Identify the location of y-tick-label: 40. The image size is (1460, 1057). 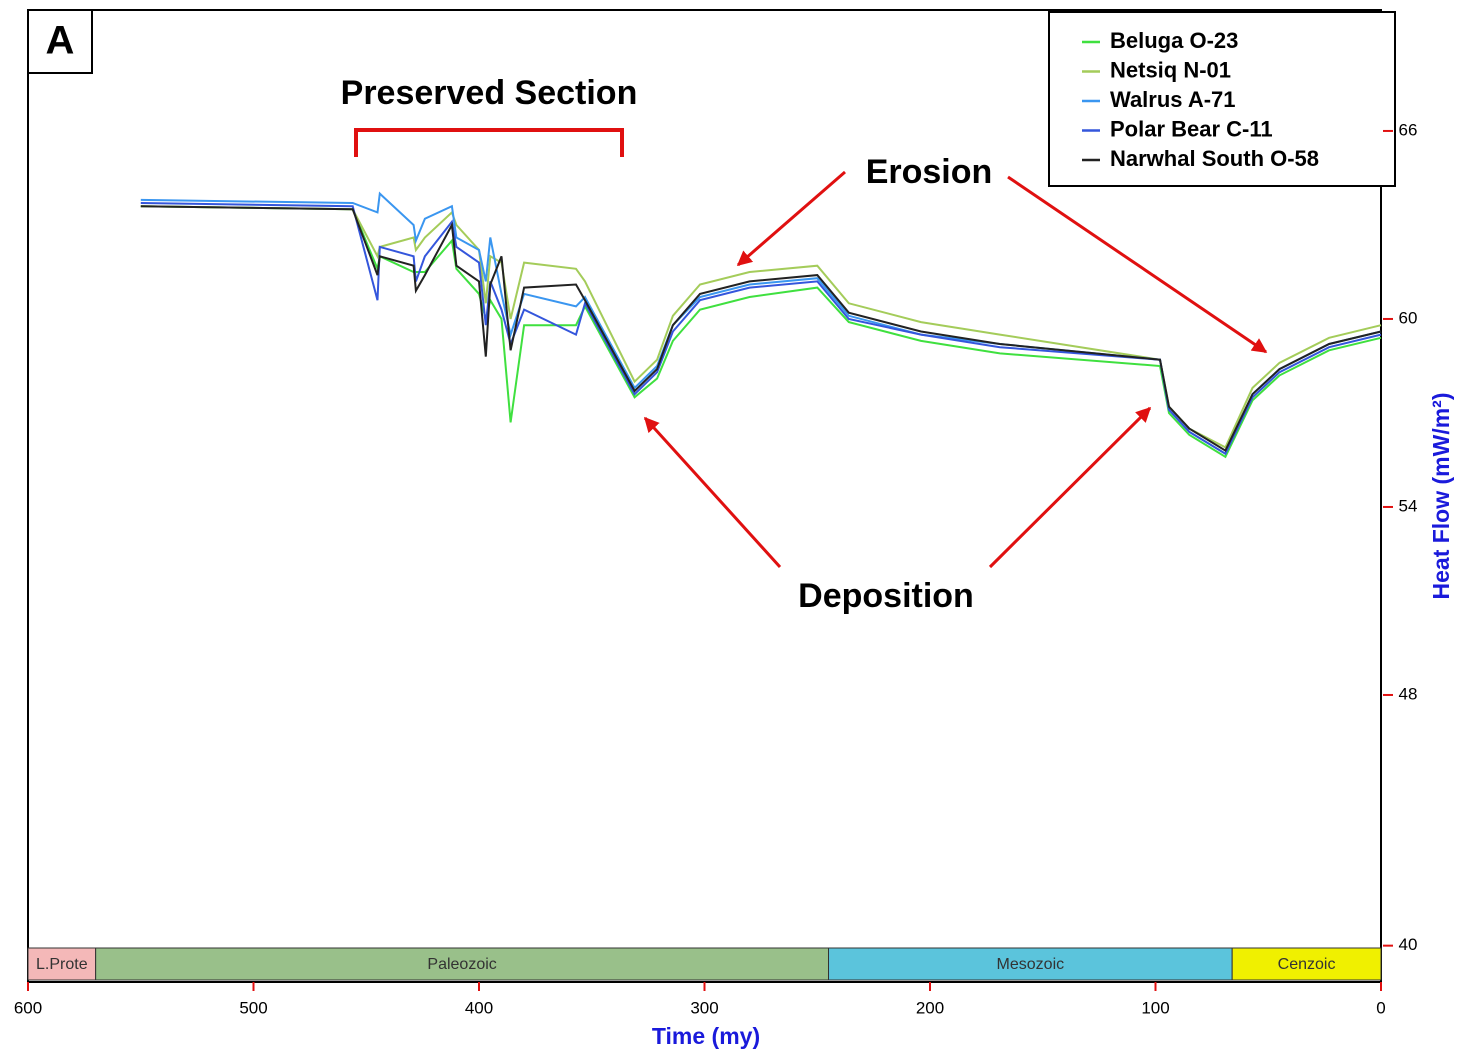
(1408, 944).